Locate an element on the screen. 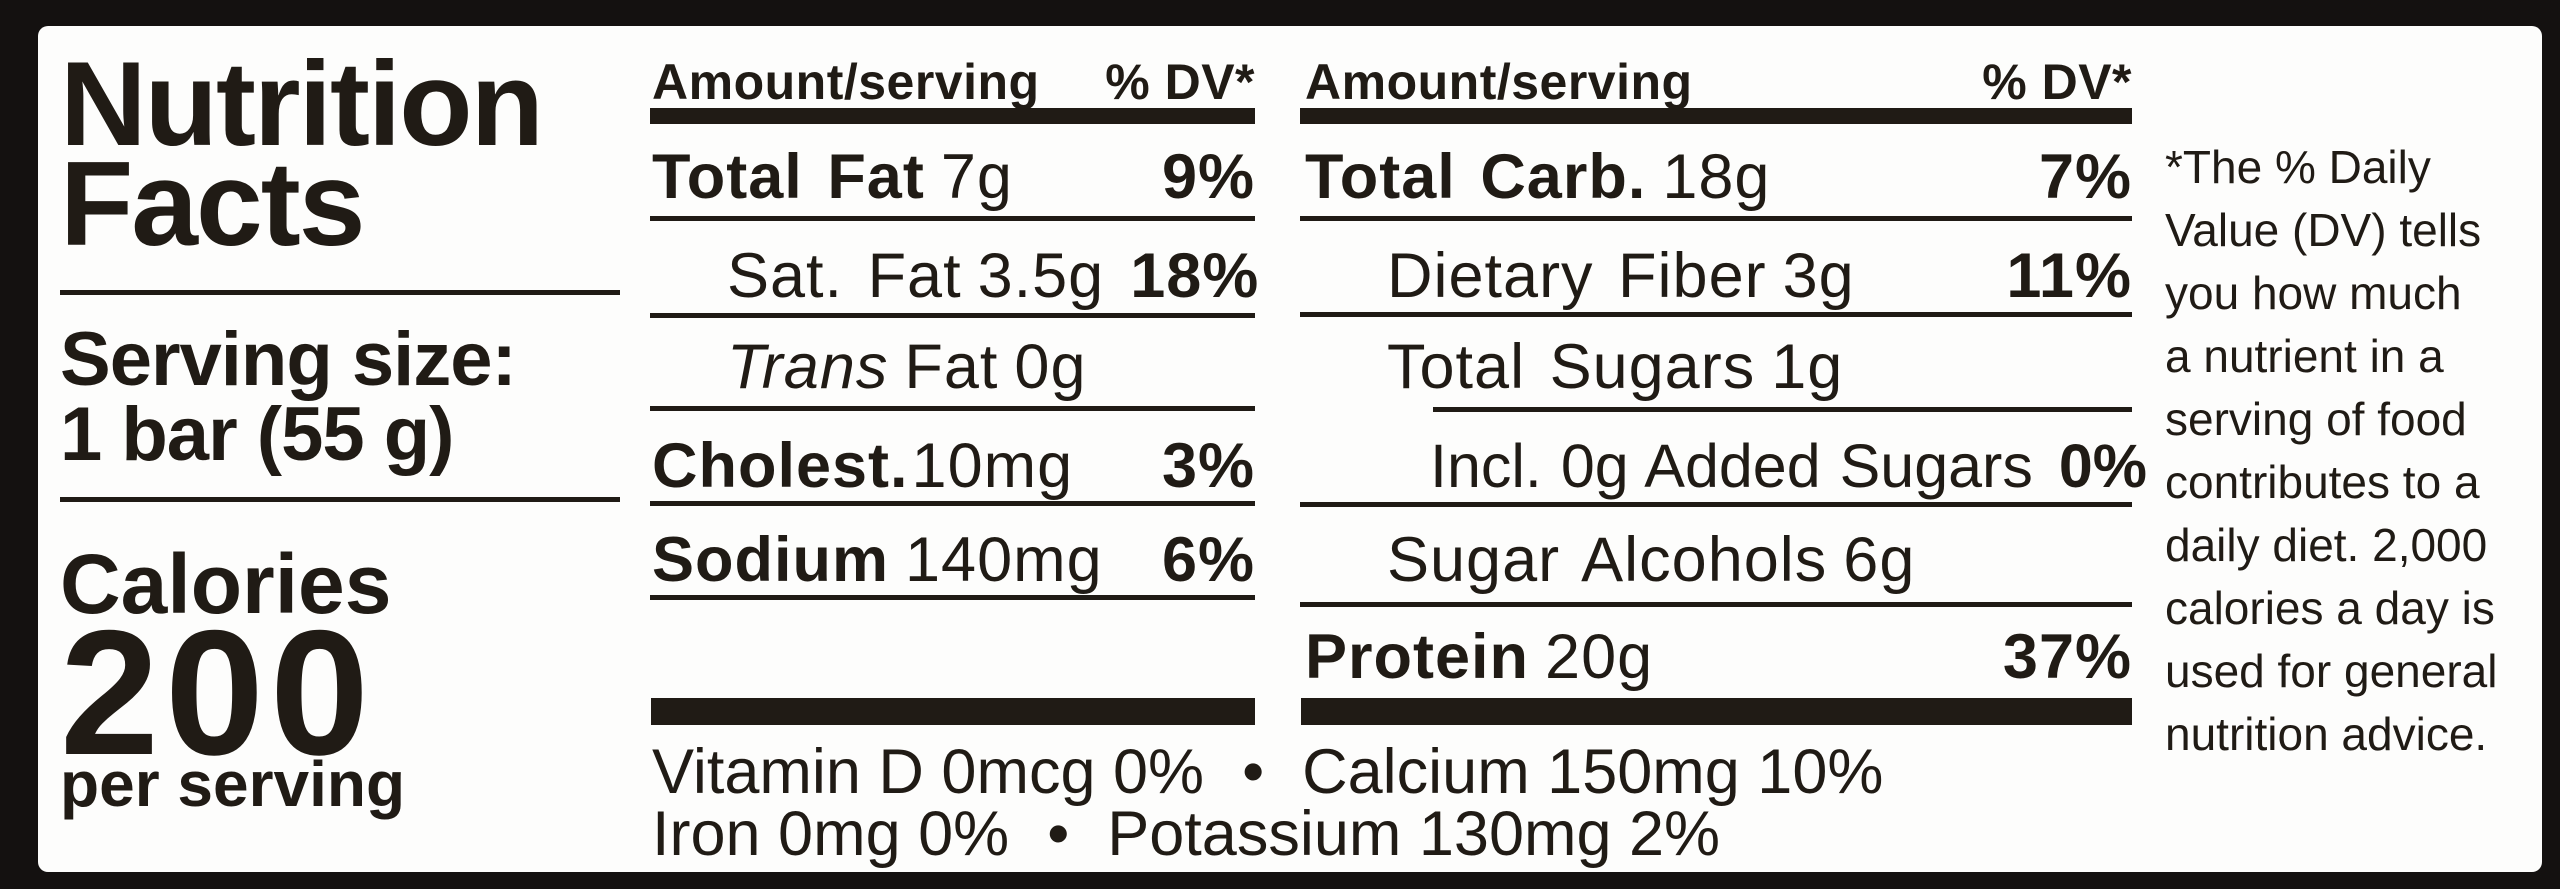 The image size is (2560, 889). row-sodium: Sodium 140mg 6% is located at coordinates (953, 560).